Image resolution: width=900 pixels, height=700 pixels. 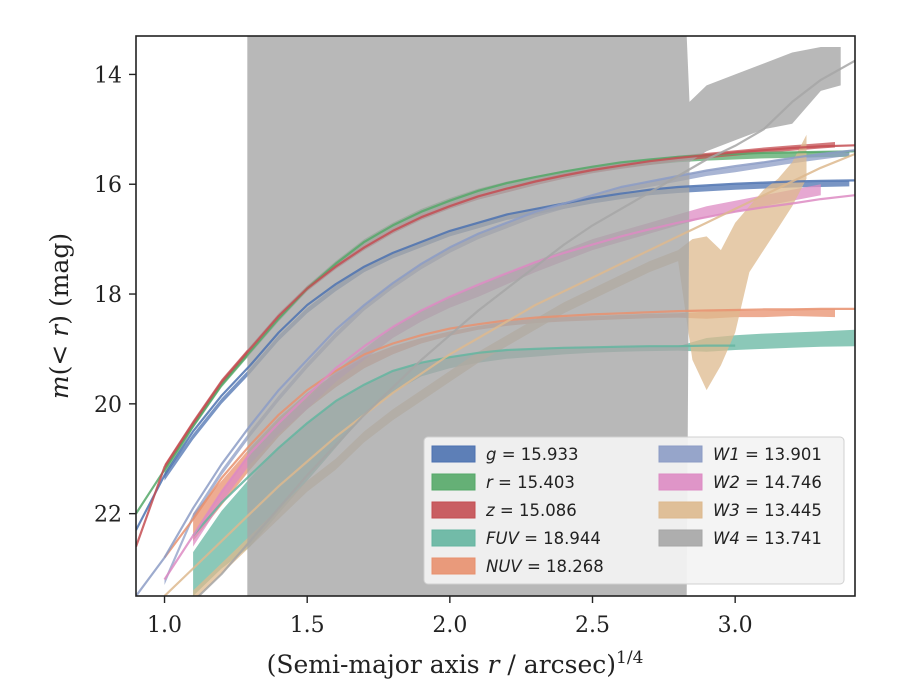 What do you see at coordinates (543, 538) in the screenshot?
I see `legend-entry-fuv: FUV = 18.944` at bounding box center [543, 538].